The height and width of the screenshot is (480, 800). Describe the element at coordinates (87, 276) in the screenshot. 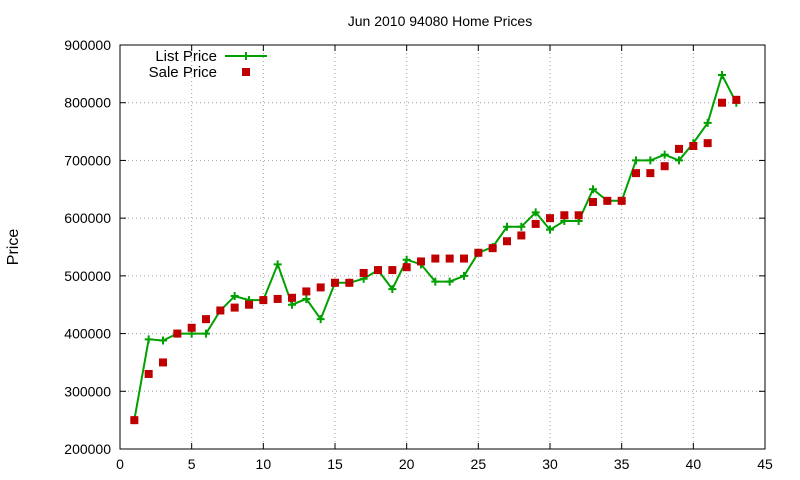

I see `y-tick-label: 500000` at that location.